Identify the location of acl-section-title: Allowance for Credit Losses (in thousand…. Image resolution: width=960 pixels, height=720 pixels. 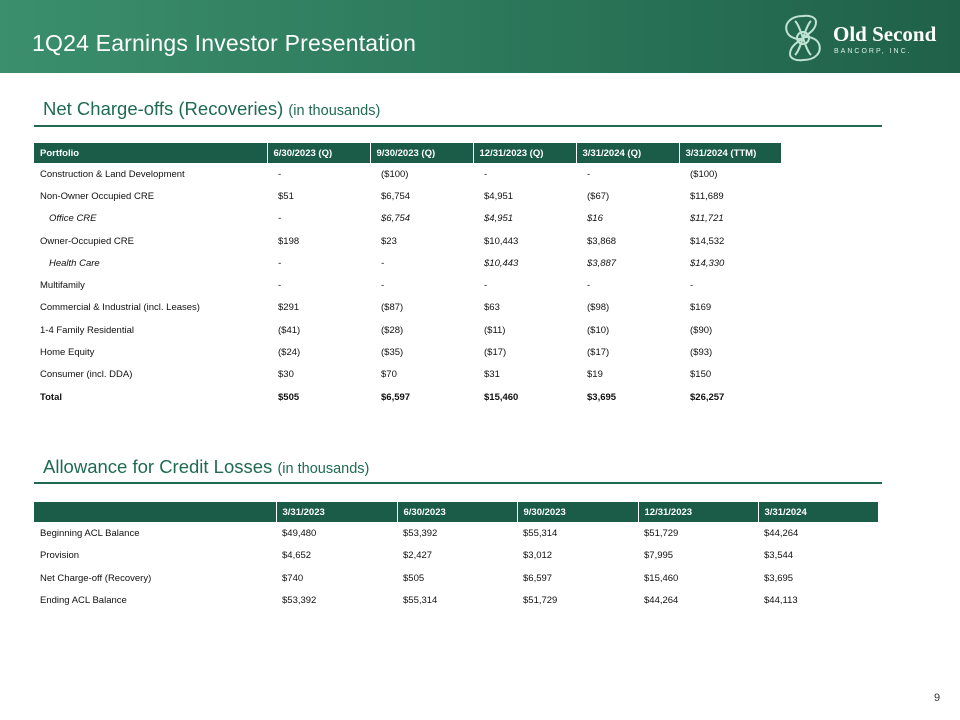
(206, 467).